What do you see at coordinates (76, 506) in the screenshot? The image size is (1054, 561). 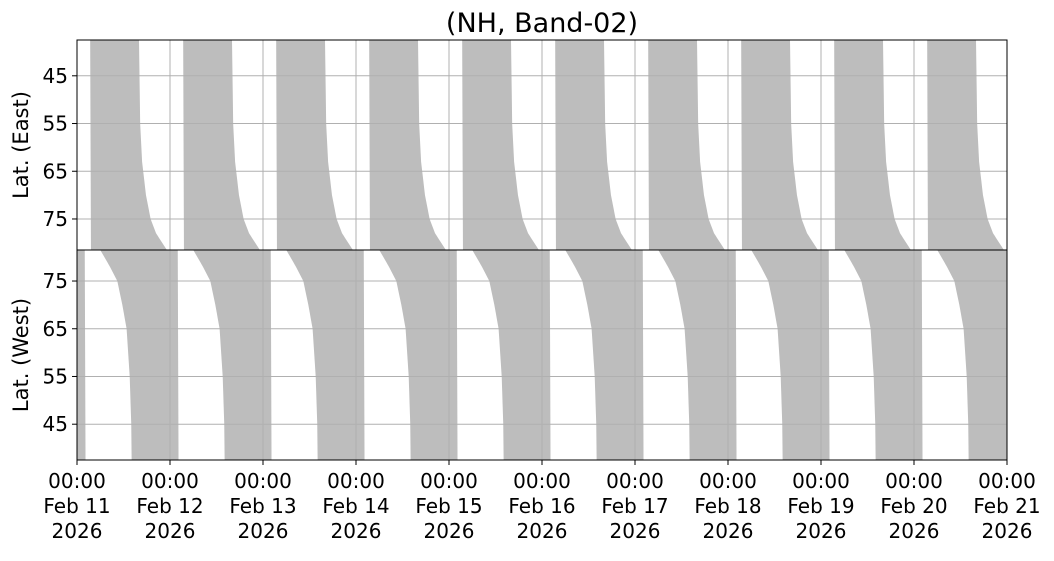 I see `x-tick-label-date: Feb 11` at bounding box center [76, 506].